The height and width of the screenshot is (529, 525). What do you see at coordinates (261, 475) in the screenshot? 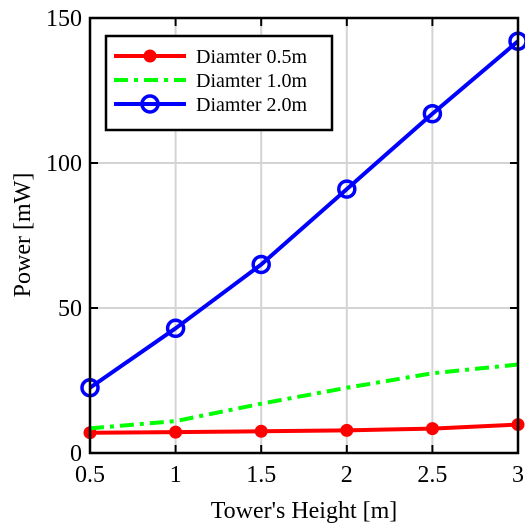
I see `x-tick-label: 1.5` at bounding box center [261, 475].